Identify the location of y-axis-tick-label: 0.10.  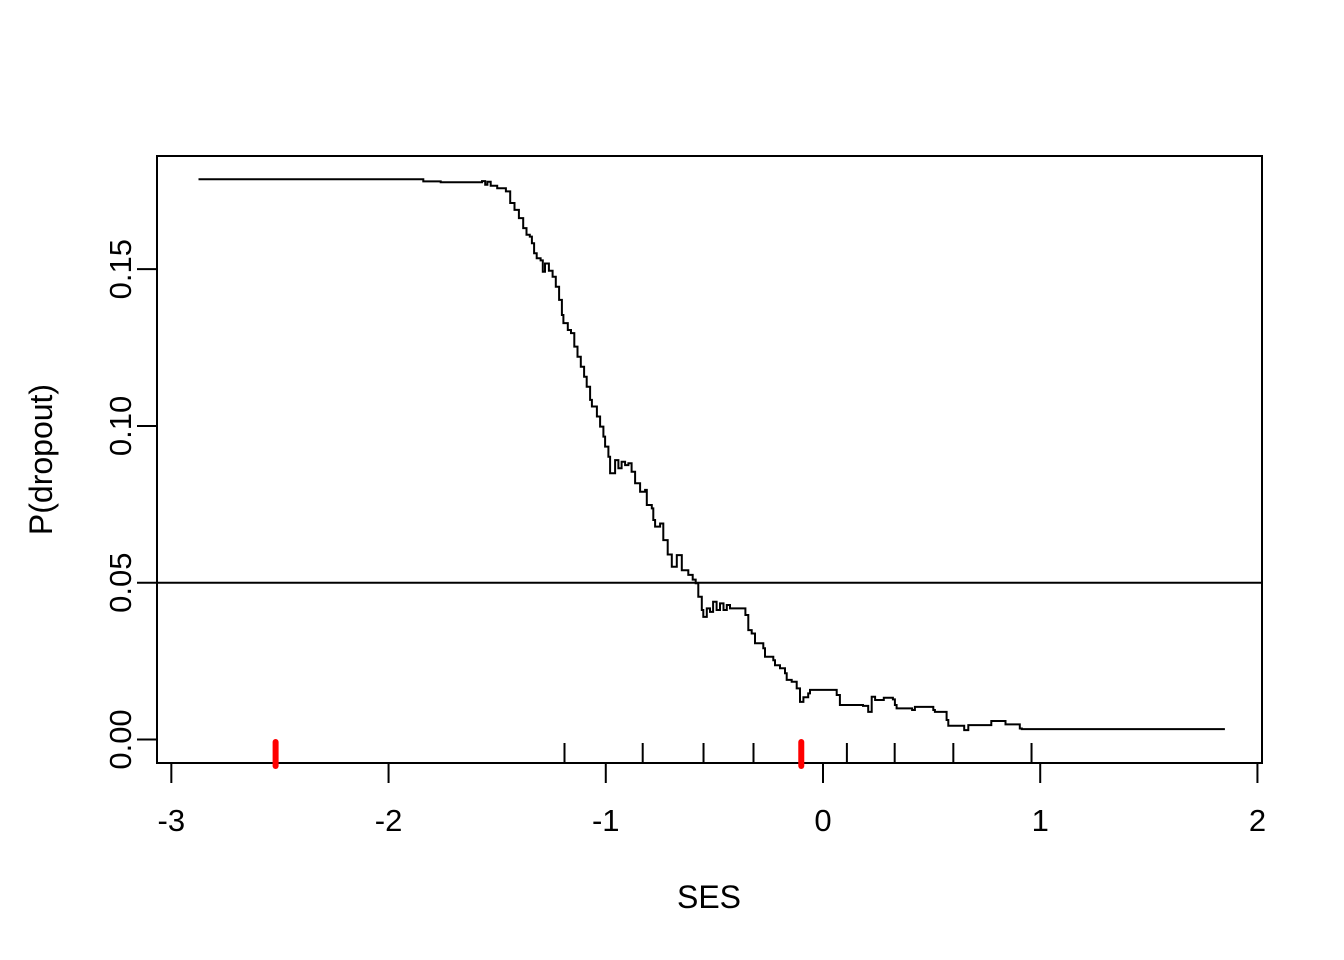
(120, 426).